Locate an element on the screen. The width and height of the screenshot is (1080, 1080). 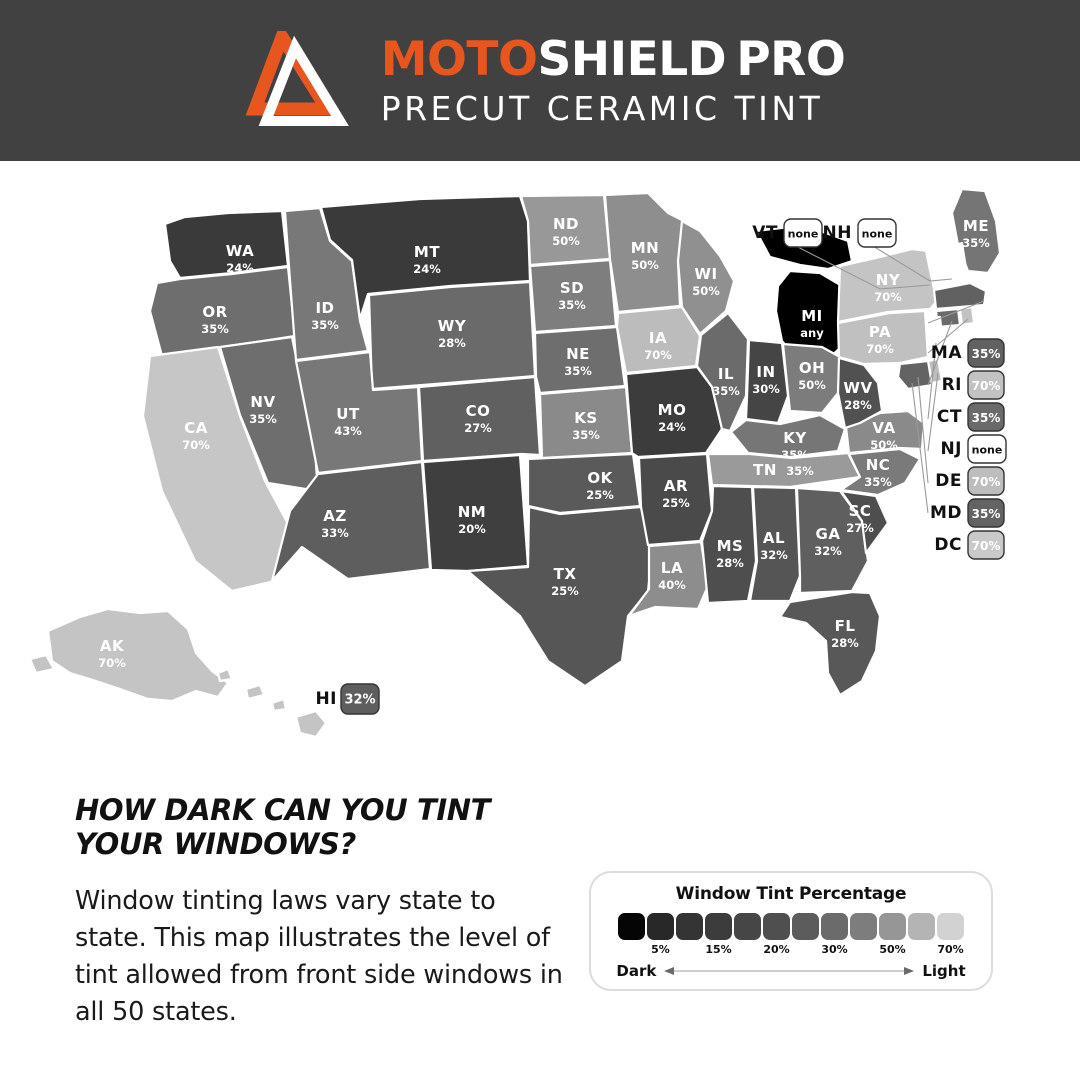
state-il-shape is located at coordinates (722, 372).